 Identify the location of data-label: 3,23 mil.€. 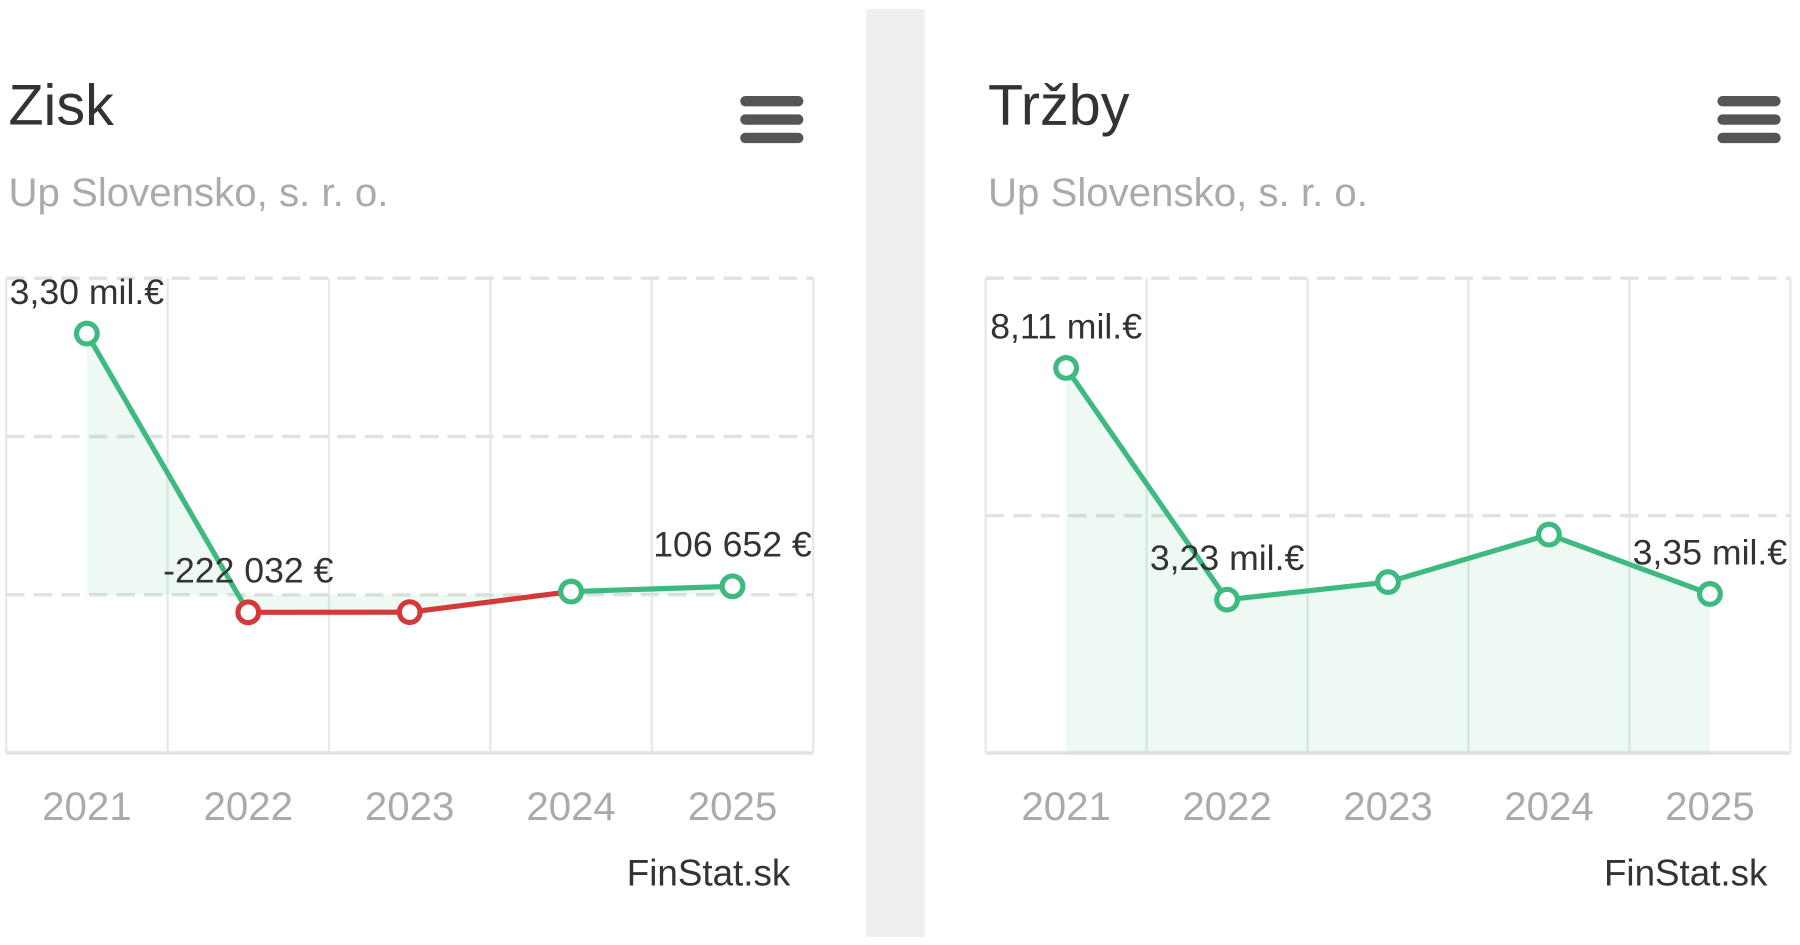
(1227, 558).